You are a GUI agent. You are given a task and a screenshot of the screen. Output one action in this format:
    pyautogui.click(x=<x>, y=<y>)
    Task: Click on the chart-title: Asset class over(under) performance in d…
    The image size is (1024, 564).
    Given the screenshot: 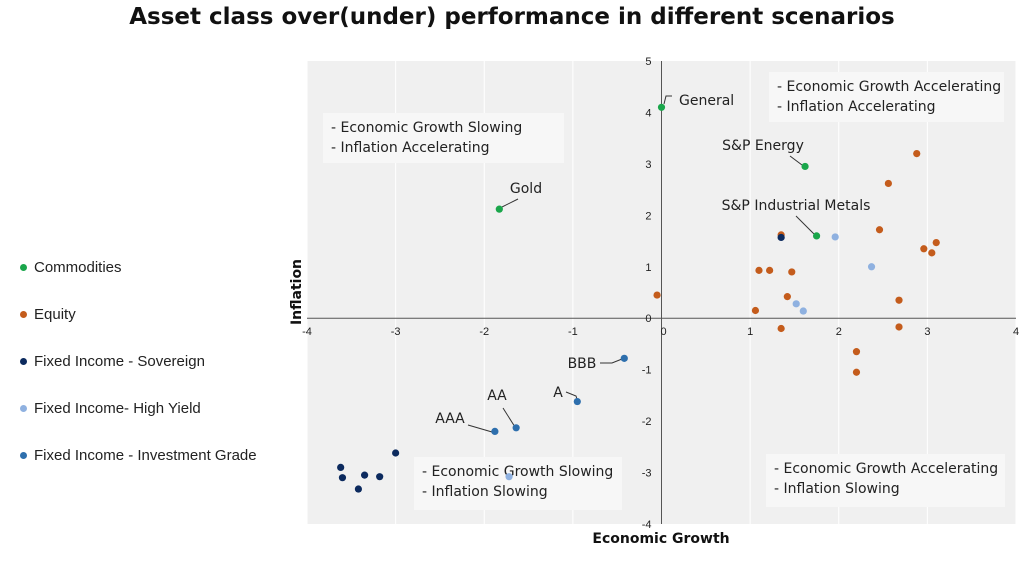 What is the action you would take?
    pyautogui.click(x=512, y=17)
    